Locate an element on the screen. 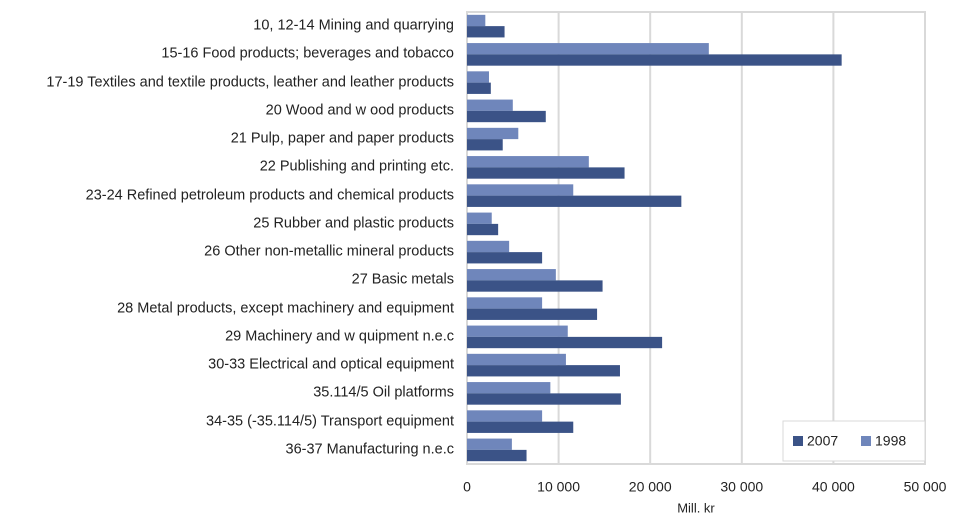 This screenshot has height=518, width=955. y-tick-label: 27 Basic metals is located at coordinates (402, 279).